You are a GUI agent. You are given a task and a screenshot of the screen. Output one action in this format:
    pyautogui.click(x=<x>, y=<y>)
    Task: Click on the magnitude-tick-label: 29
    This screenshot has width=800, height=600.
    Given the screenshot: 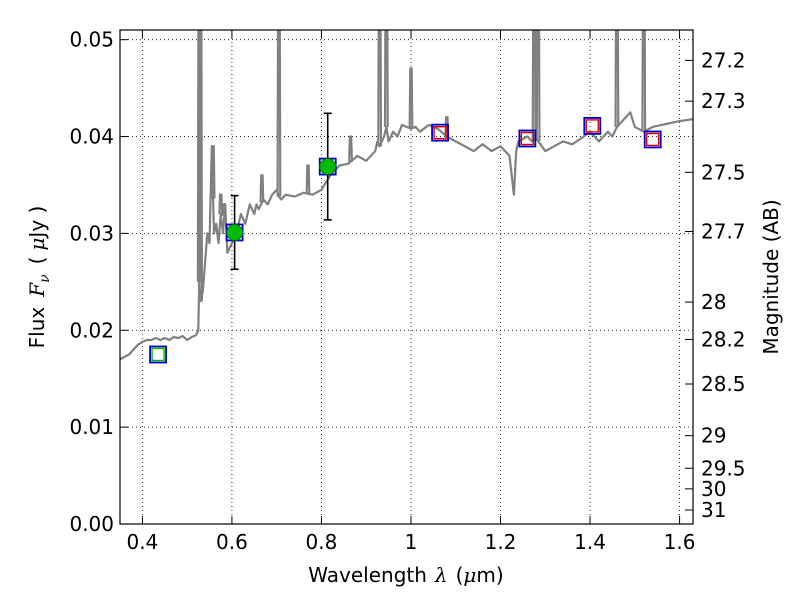 What is the action you would take?
    pyautogui.click(x=713, y=436)
    